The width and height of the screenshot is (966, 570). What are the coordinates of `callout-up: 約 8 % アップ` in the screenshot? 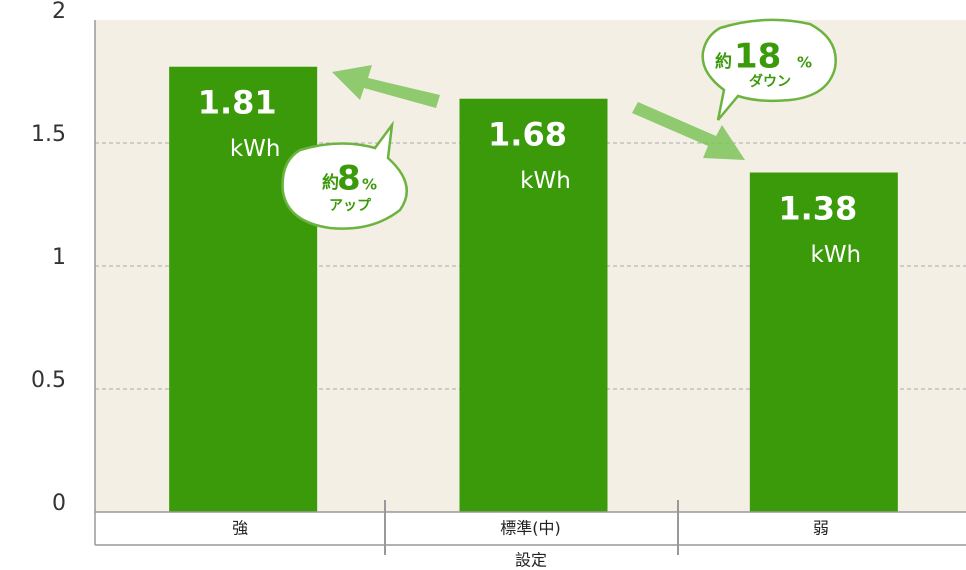 It's located at (344, 175).